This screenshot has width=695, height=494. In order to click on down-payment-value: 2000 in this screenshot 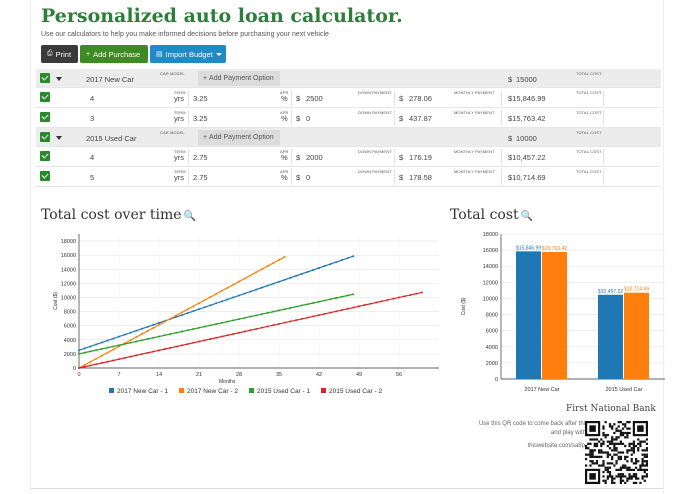, I will do `click(314, 157)`.